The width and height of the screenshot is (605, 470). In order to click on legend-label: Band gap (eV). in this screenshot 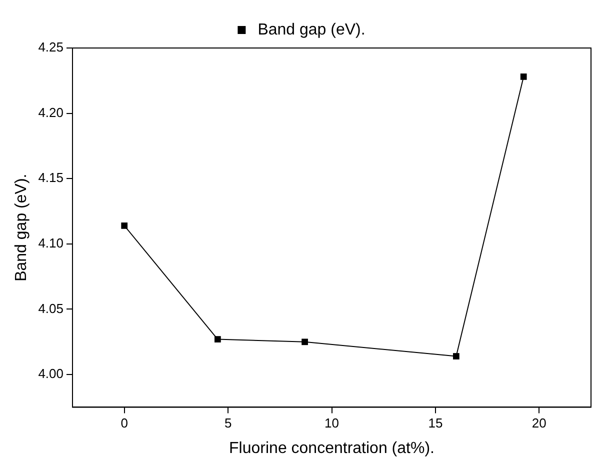, I will do `click(312, 29)`.